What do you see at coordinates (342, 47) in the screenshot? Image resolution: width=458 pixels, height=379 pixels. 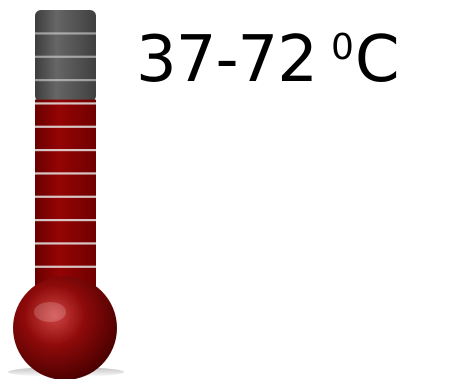 I see `degree-symbol: 0` at bounding box center [342, 47].